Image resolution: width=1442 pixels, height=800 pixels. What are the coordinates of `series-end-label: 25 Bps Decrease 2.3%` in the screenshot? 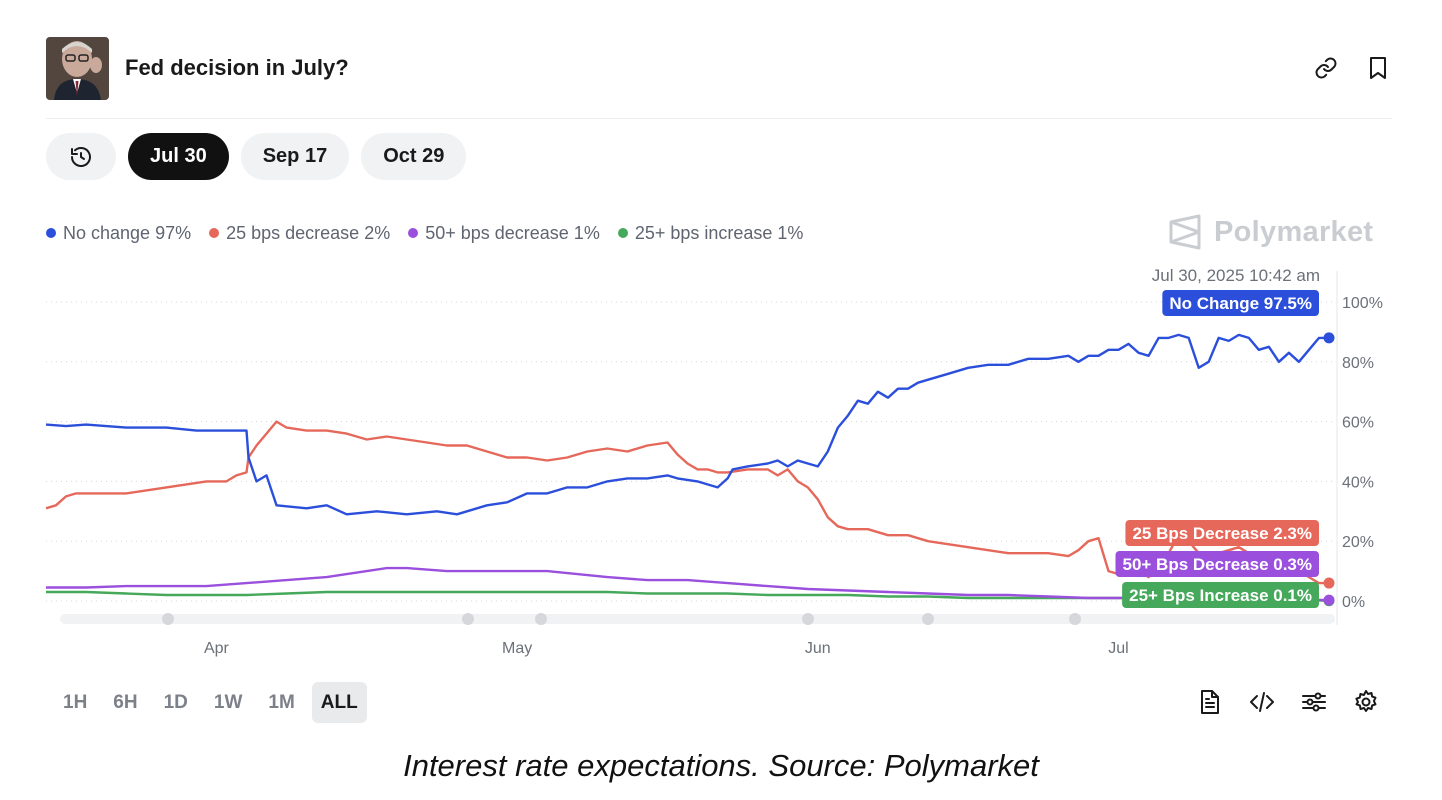 It's located at (1222, 533).